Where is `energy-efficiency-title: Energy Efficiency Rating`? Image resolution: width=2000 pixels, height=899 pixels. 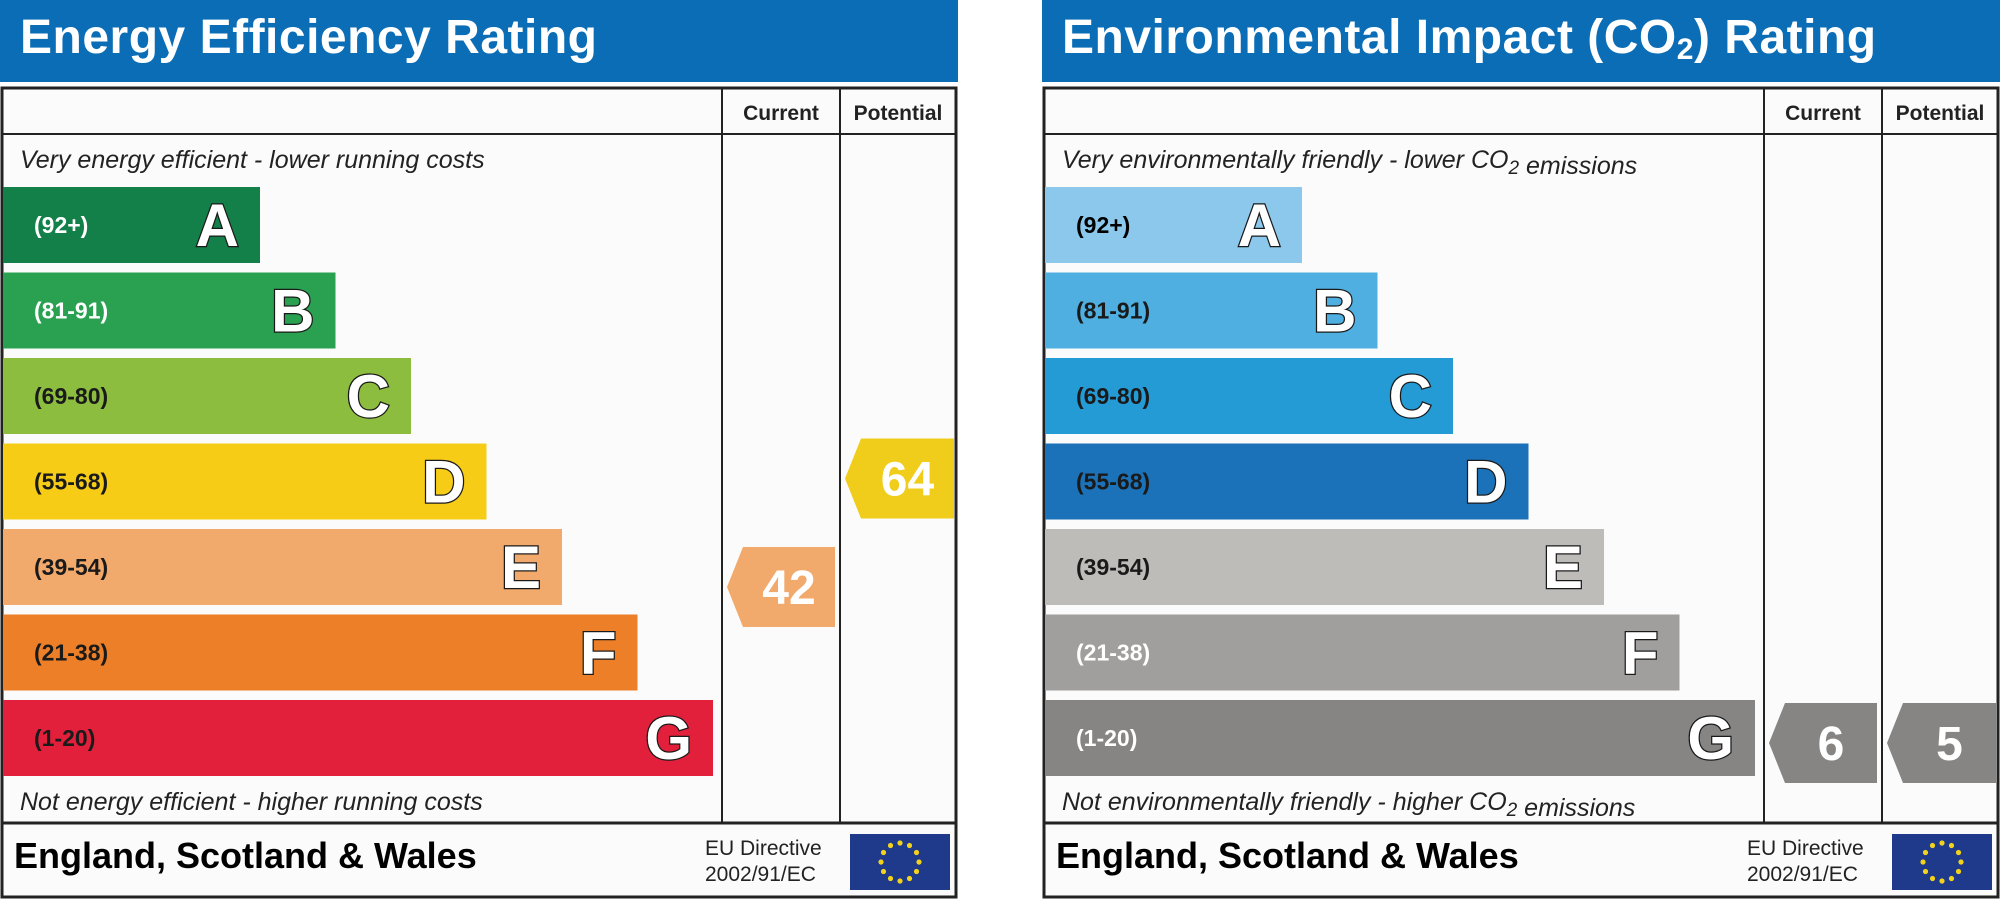
energy-efficiency-title: Energy Efficiency Rating is located at coordinates (309, 37).